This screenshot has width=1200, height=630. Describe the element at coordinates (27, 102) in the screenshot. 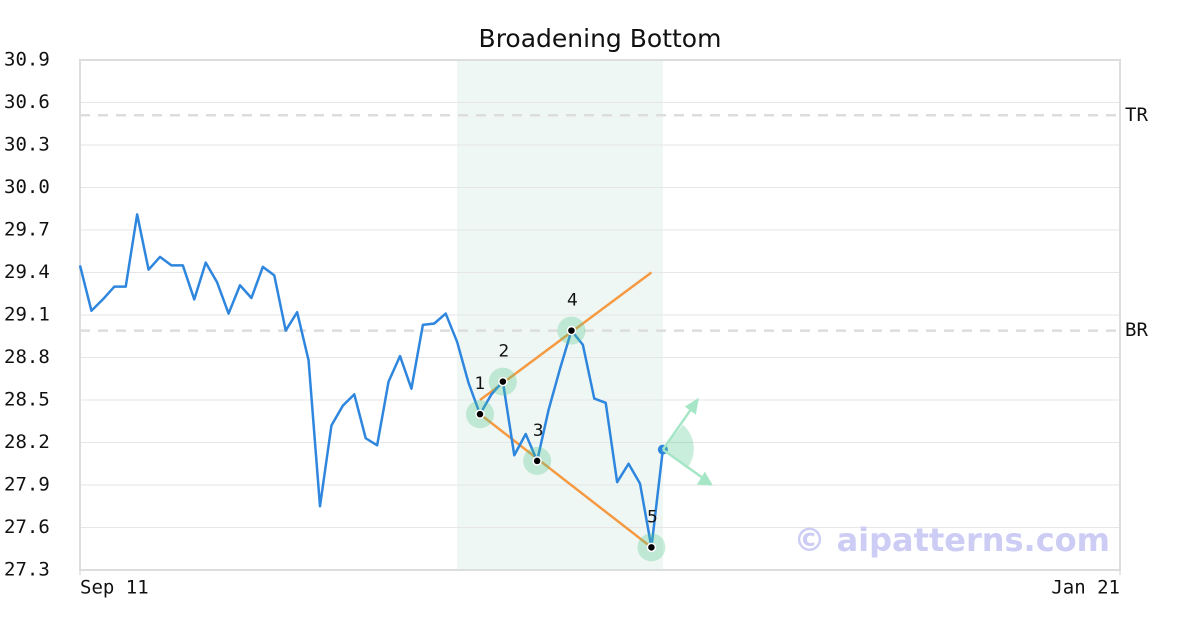

I see `y-tick-label: 30.6` at that location.